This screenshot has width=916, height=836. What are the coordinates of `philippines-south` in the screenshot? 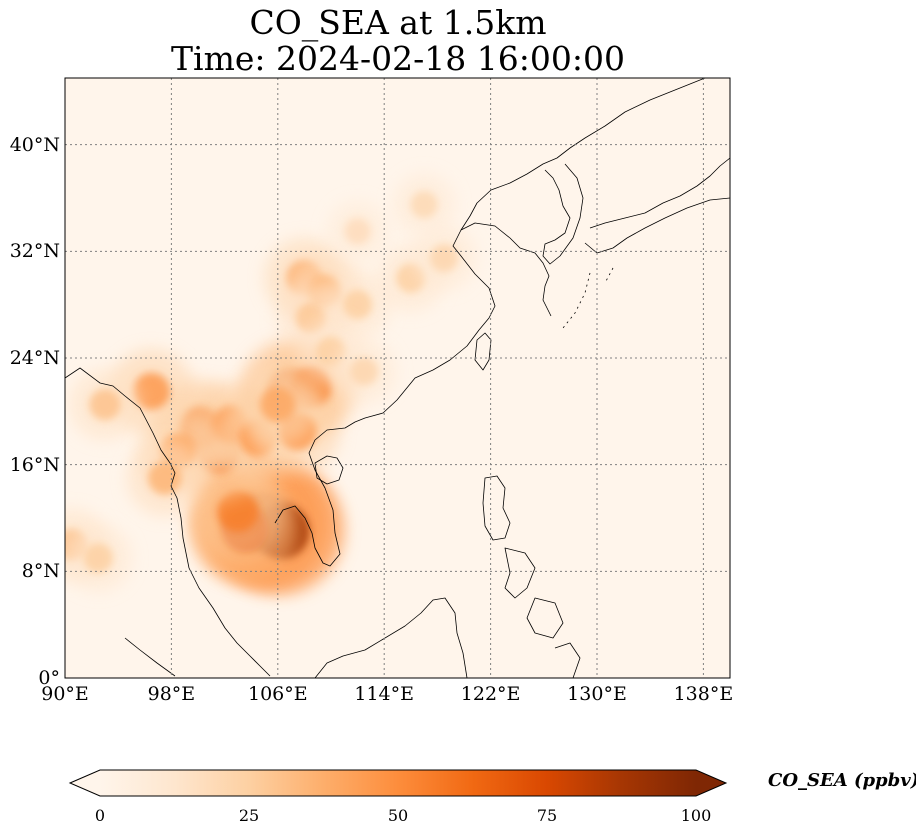 It's located at (534, 593).